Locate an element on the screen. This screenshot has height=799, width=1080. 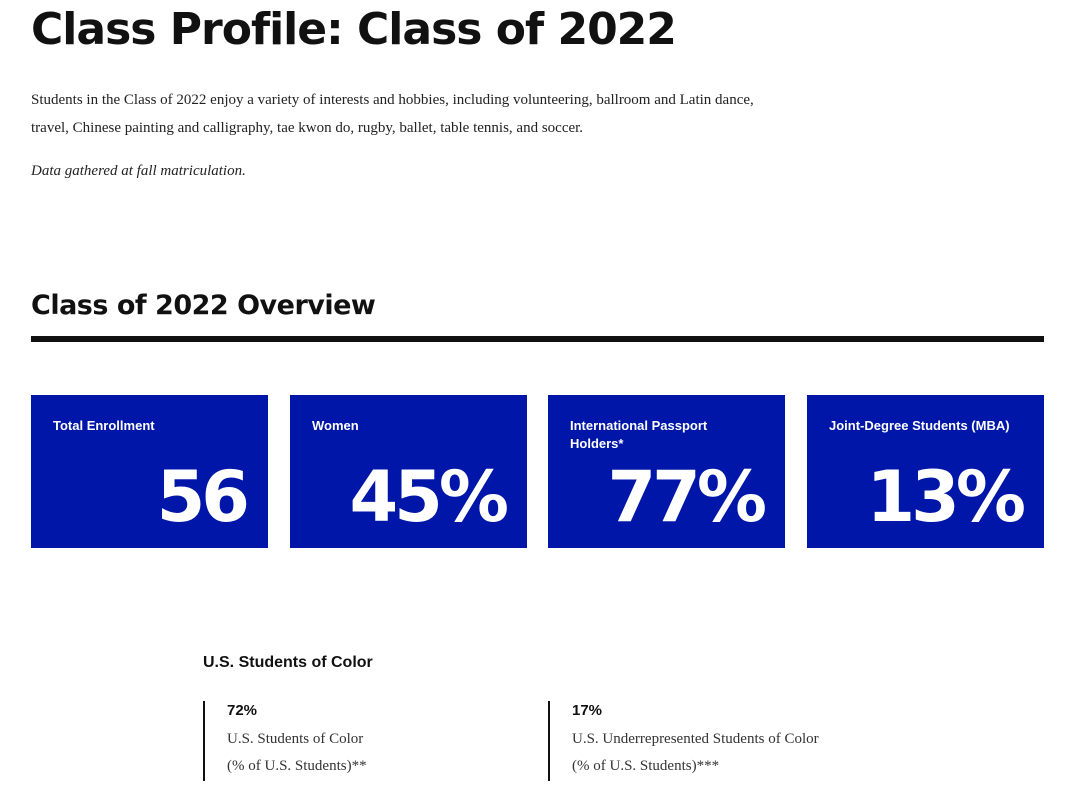
stat-card-international-passport-holders: International Passport Holders* 77% is located at coordinates (666, 471).